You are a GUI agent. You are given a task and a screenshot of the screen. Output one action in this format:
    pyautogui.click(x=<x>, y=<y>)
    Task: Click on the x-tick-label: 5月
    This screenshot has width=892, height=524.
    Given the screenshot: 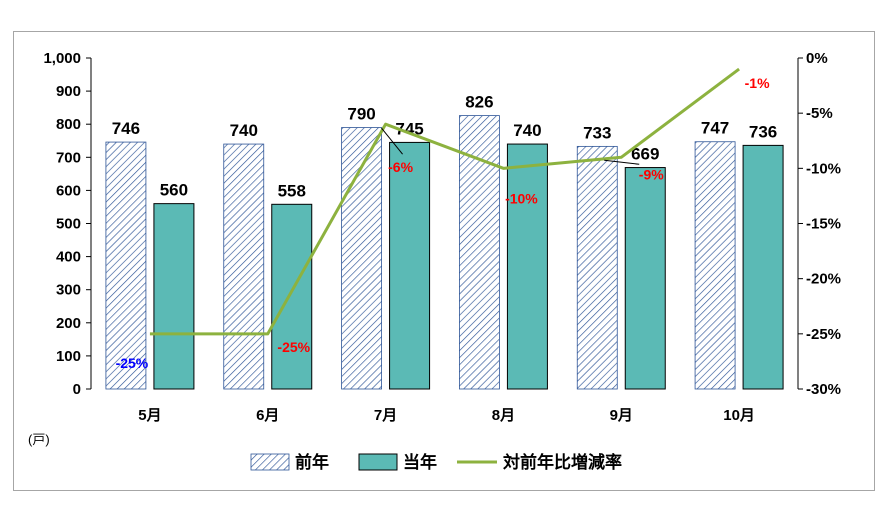 What is the action you would take?
    pyautogui.click(x=149, y=415)
    